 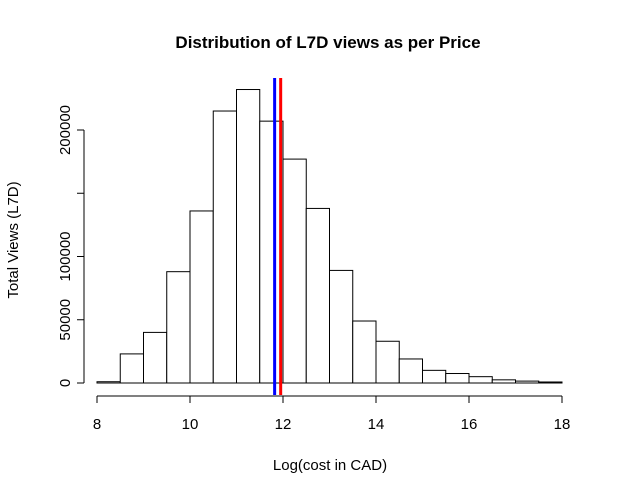 What do you see at coordinates (13, 239) in the screenshot?
I see `y-axis-label: Total Views (L7D)` at bounding box center [13, 239].